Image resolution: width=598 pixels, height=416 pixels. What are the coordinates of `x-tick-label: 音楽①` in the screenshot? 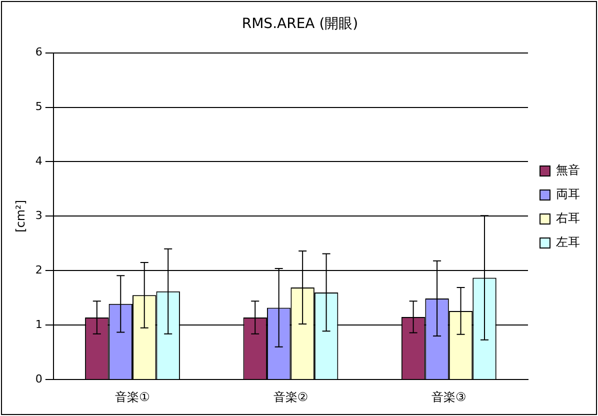 It's located at (132, 397).